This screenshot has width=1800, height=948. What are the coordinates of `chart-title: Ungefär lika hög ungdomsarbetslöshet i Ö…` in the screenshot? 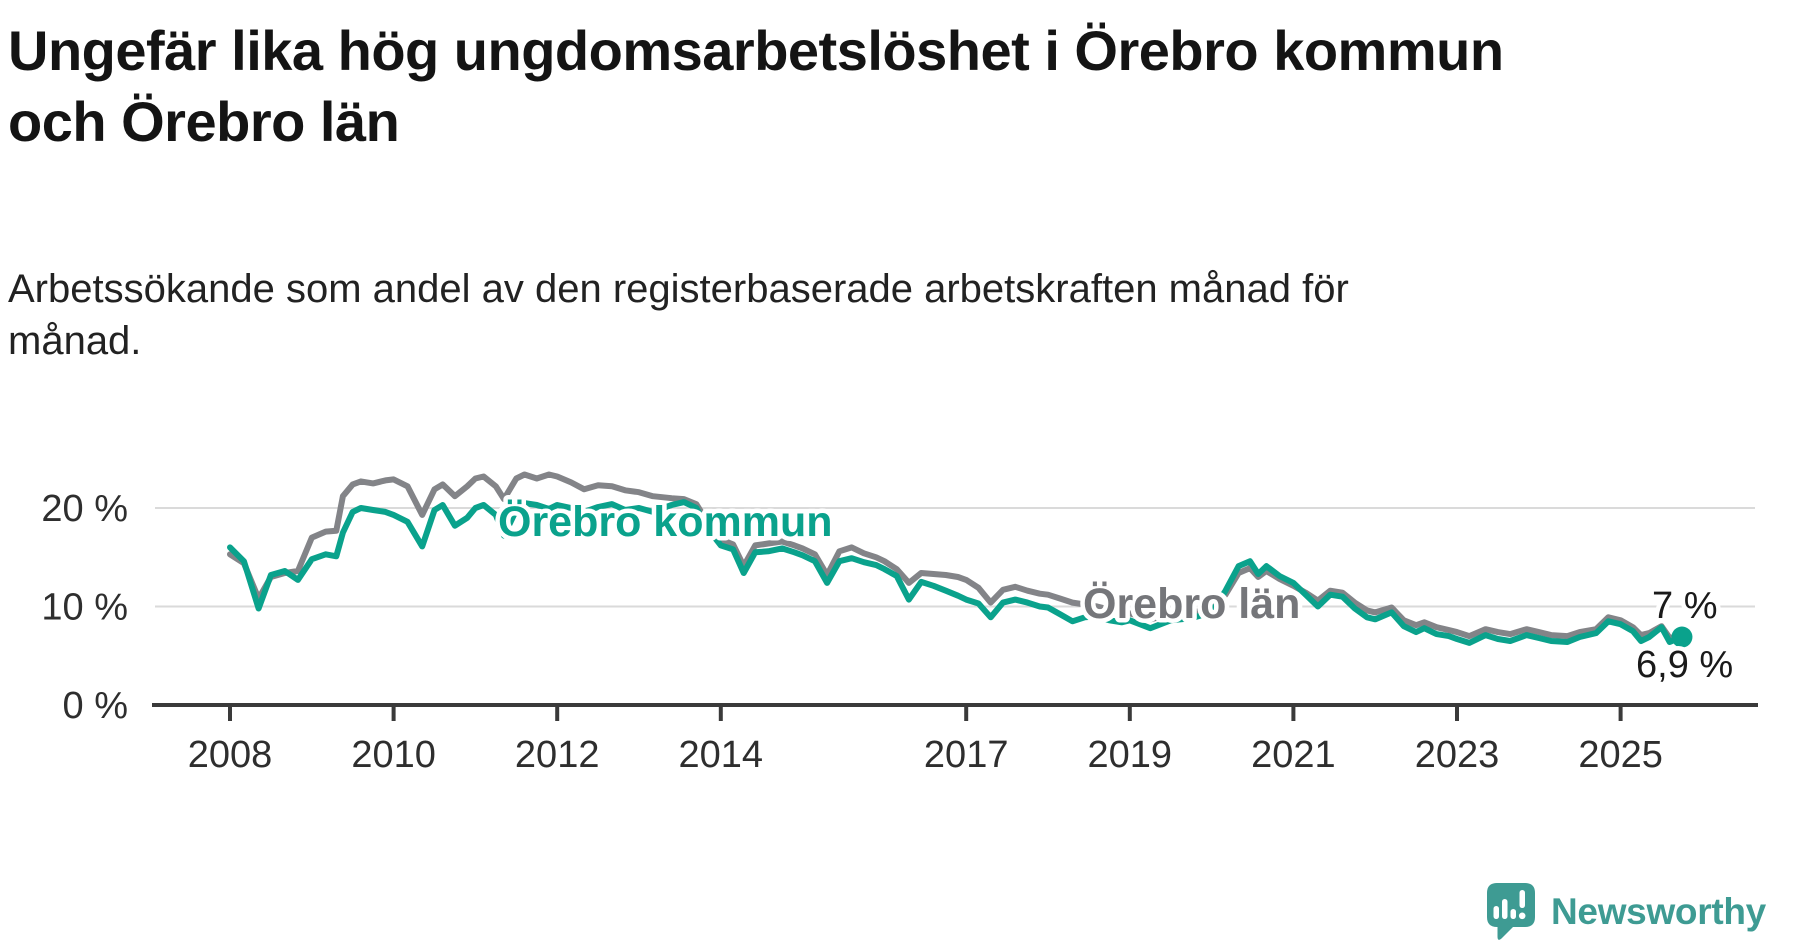 It's located at (756, 86).